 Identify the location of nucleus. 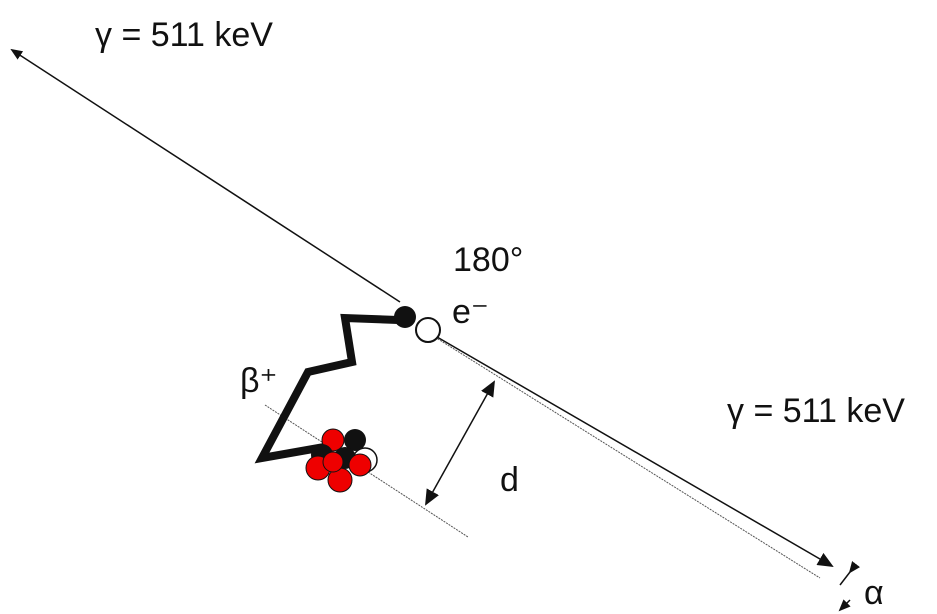
(341, 460).